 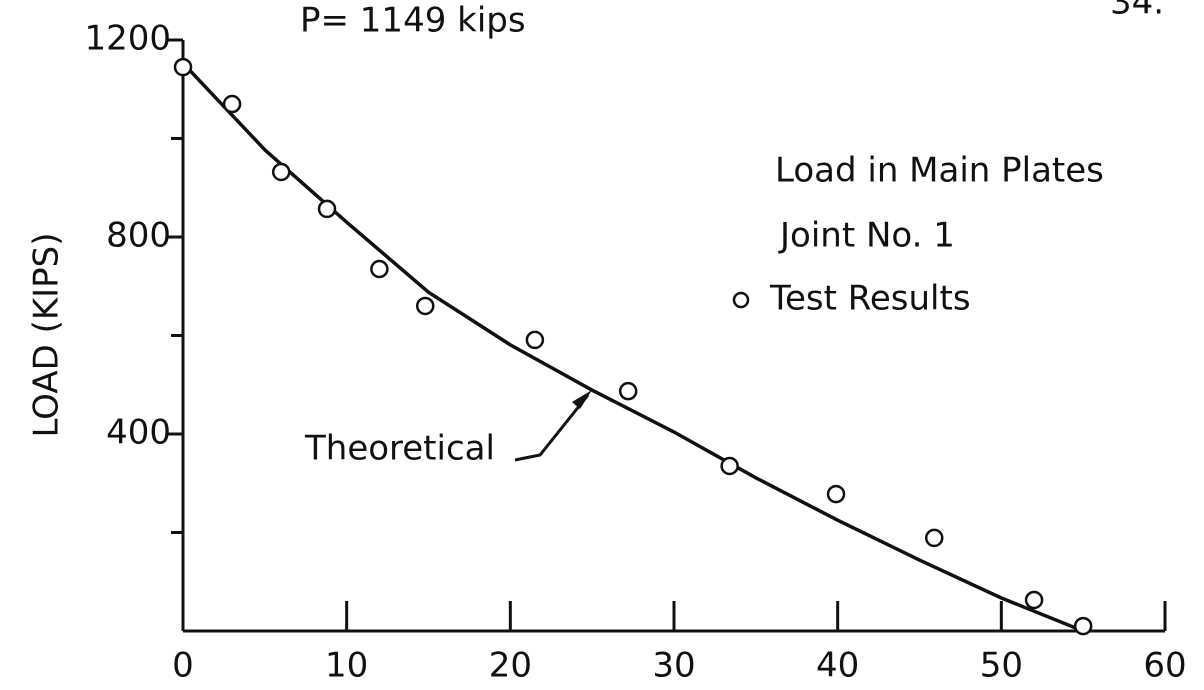 What do you see at coordinates (183, 666) in the screenshot?
I see `x-tick-label: 0` at bounding box center [183, 666].